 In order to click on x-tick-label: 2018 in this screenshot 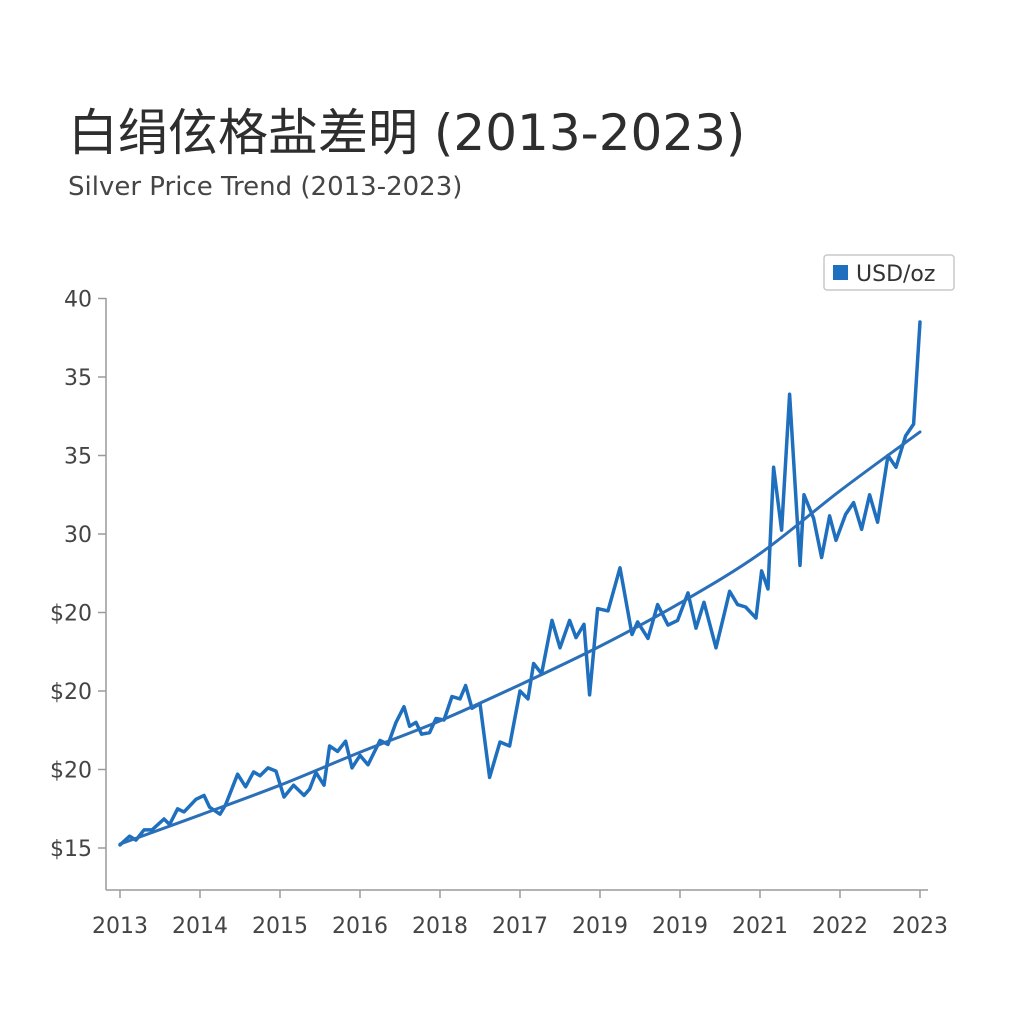, I will do `click(440, 926)`.